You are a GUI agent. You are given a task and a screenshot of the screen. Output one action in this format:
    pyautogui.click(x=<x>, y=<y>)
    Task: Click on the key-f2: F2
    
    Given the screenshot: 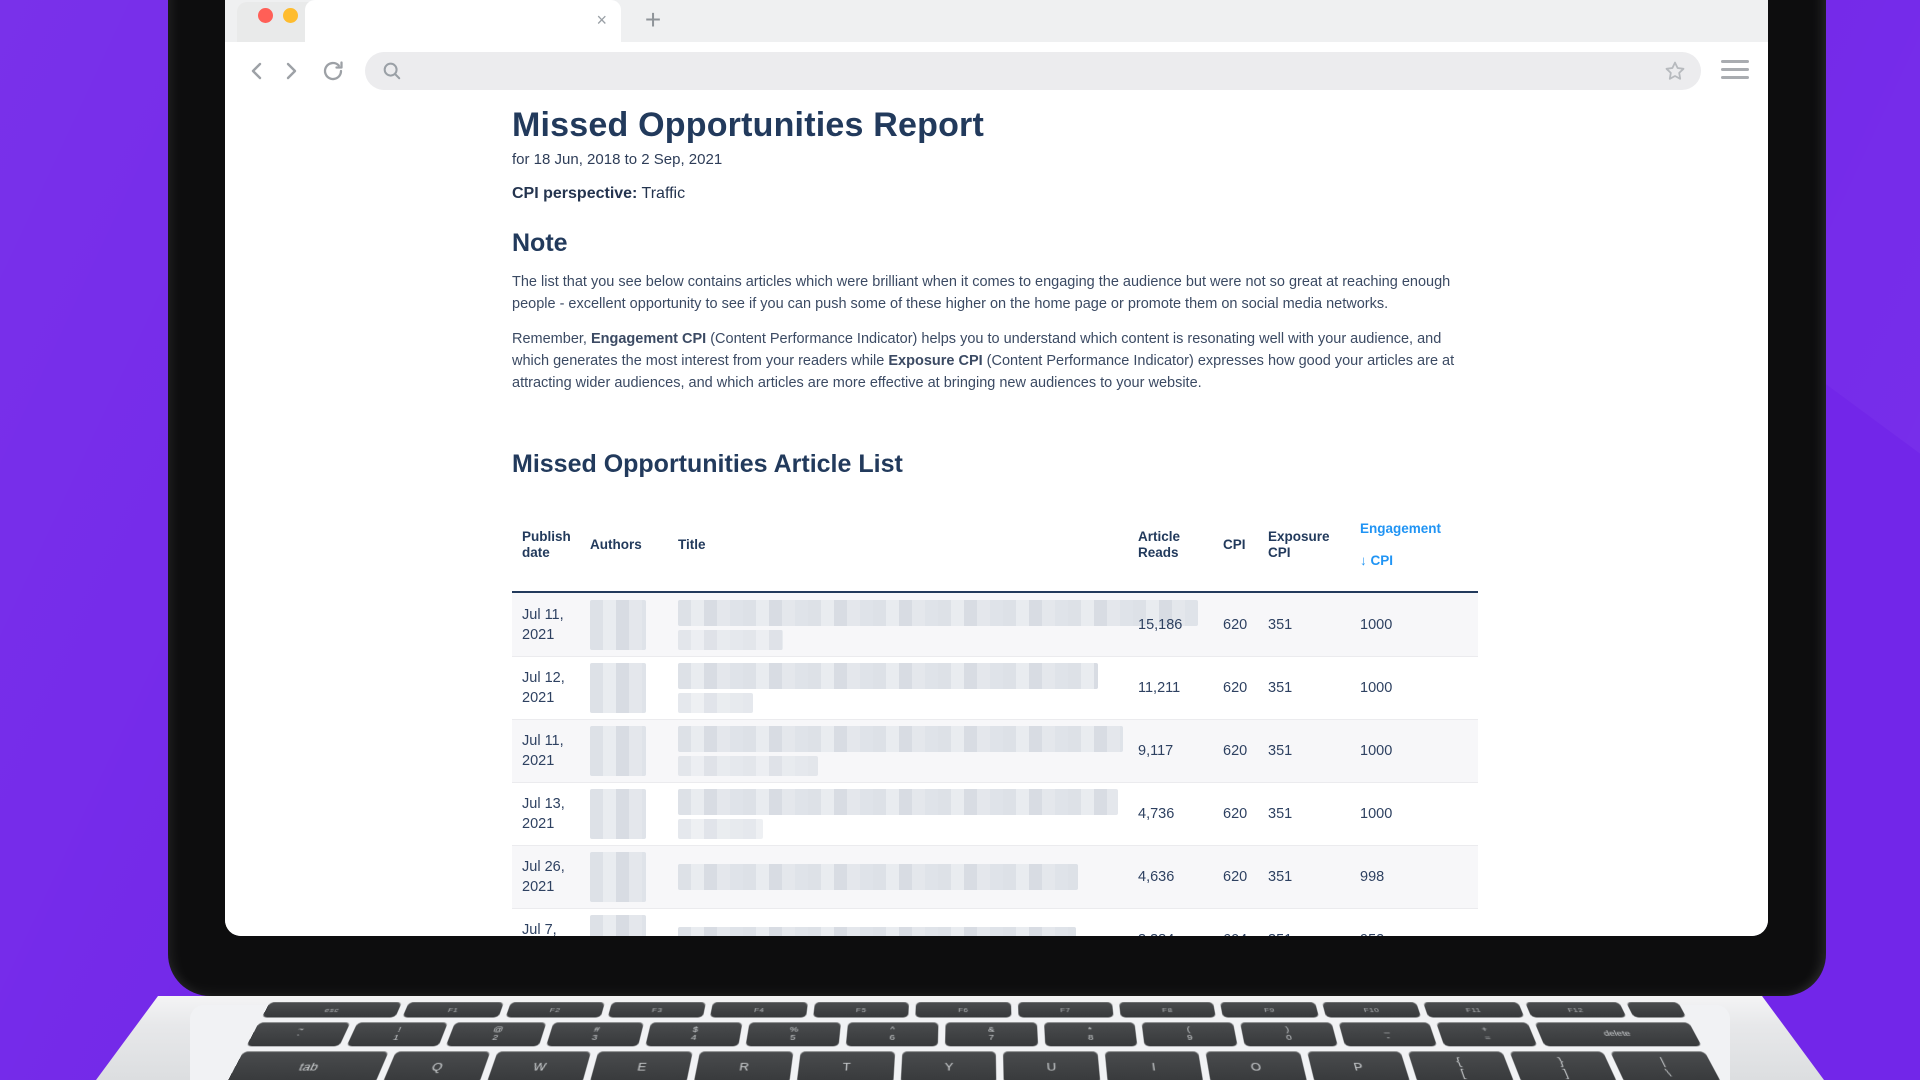 What is the action you would take?
    pyautogui.click(x=555, y=1010)
    